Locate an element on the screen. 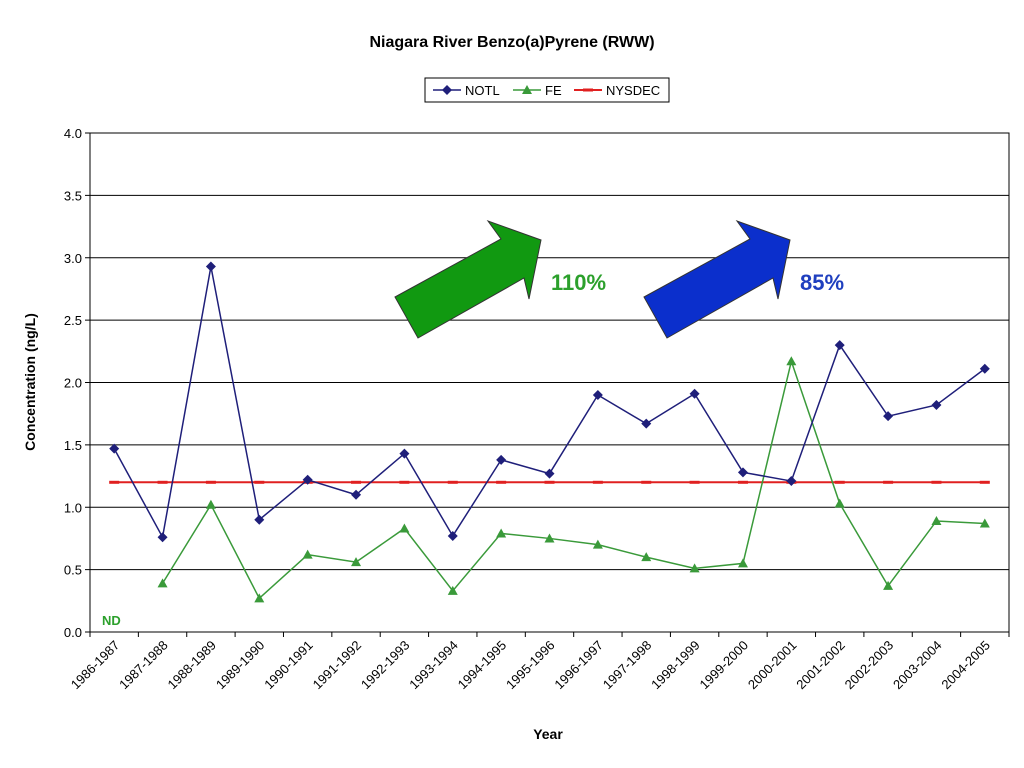  annotation-nd: ND is located at coordinates (111, 620).